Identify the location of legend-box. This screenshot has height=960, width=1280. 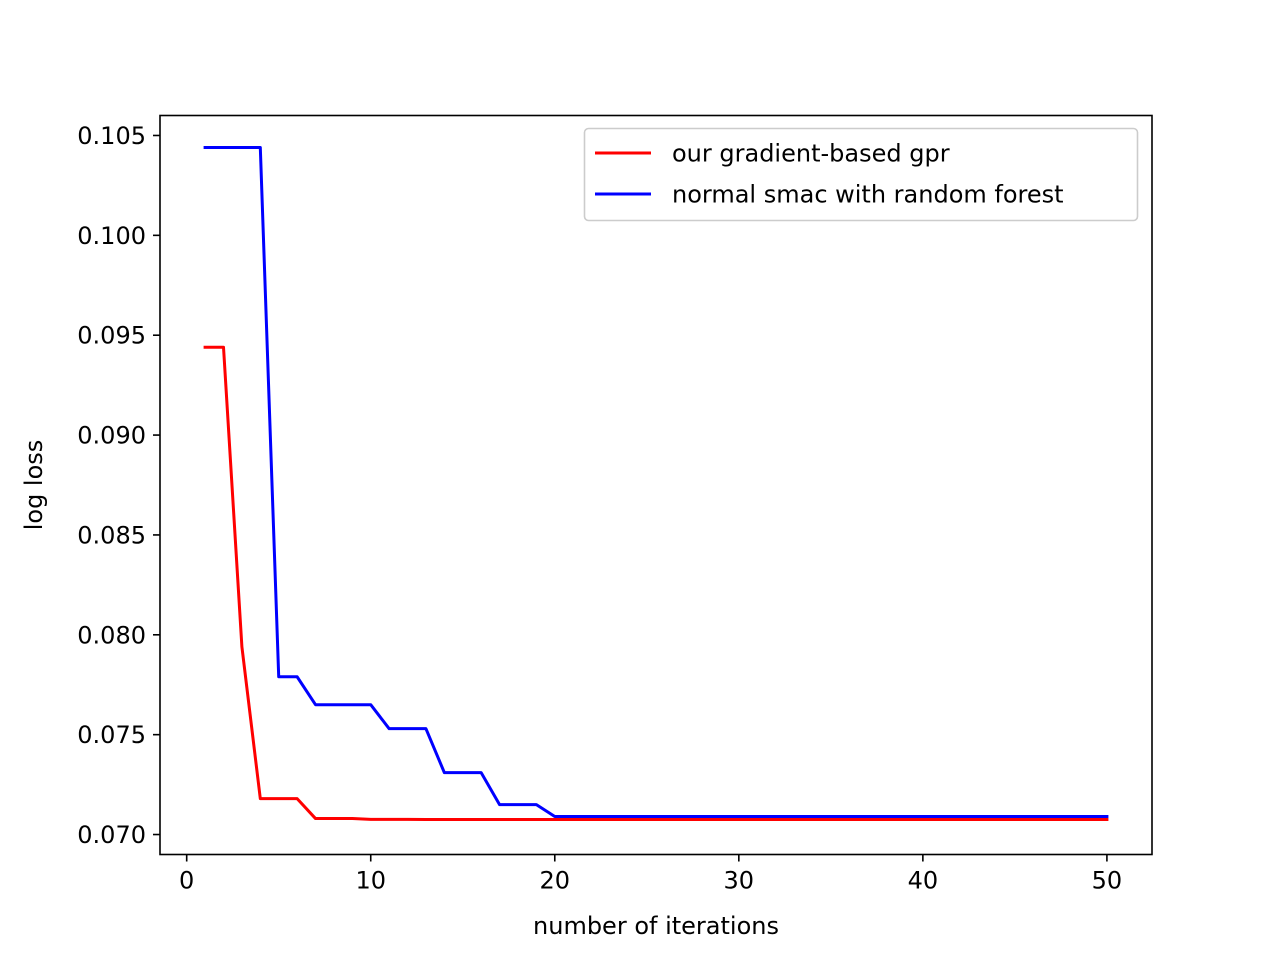
(861, 174).